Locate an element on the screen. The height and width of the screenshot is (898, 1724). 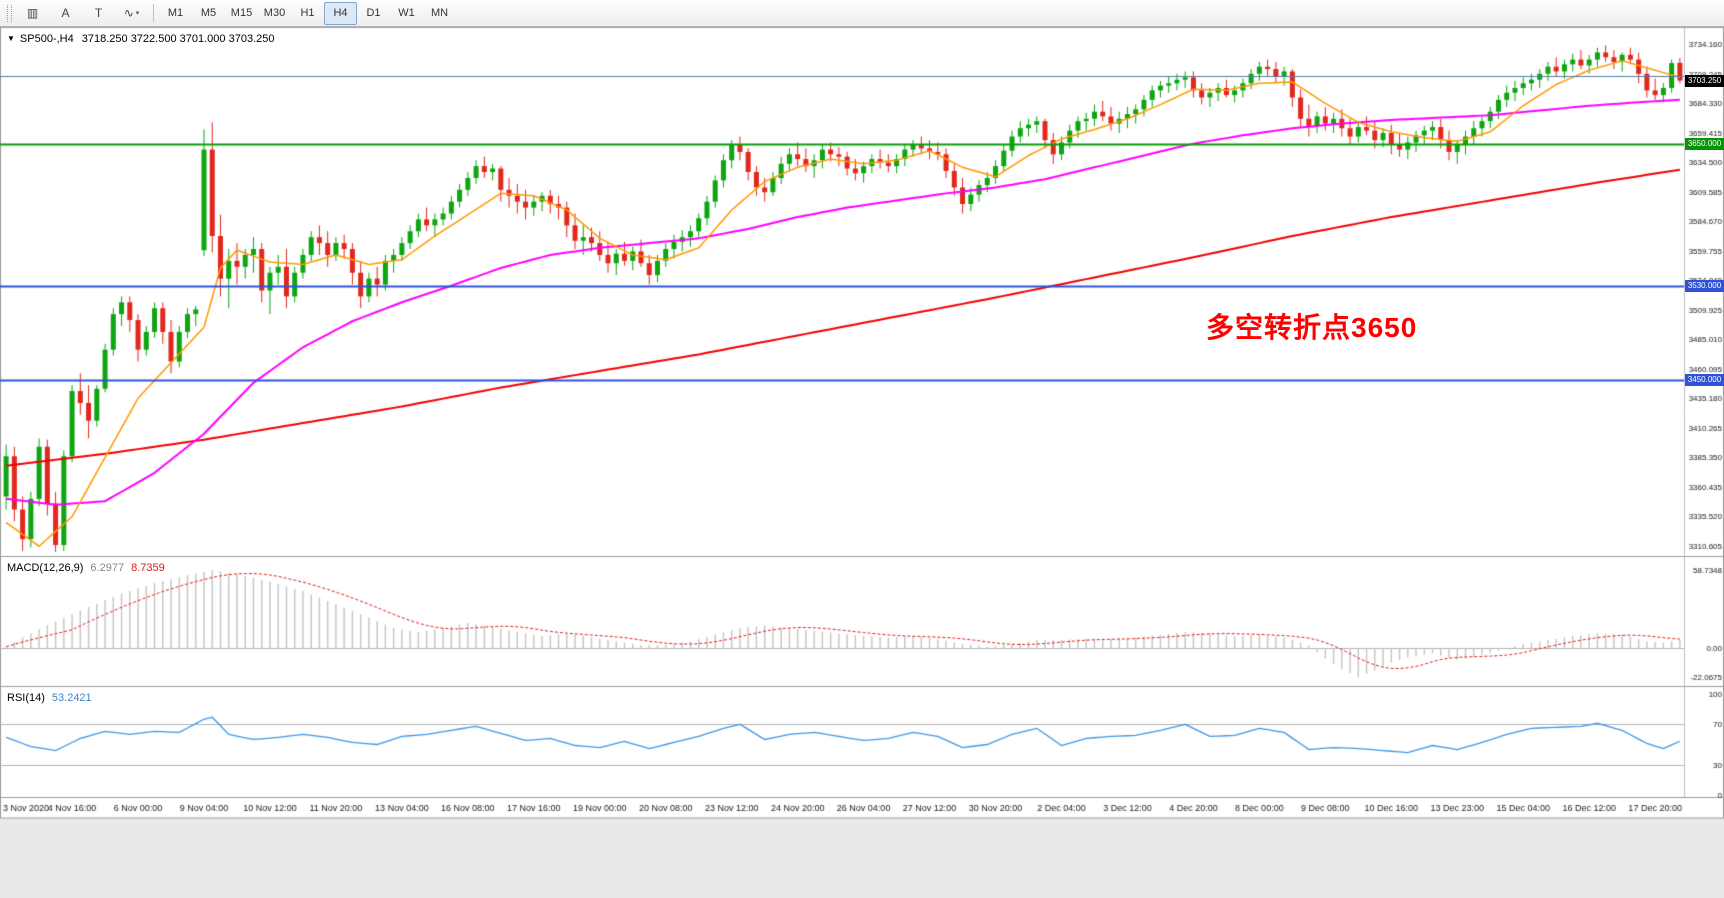
toolbar-icon-group: ▥ A T ∿ ▾ is located at coordinates (82, 13).